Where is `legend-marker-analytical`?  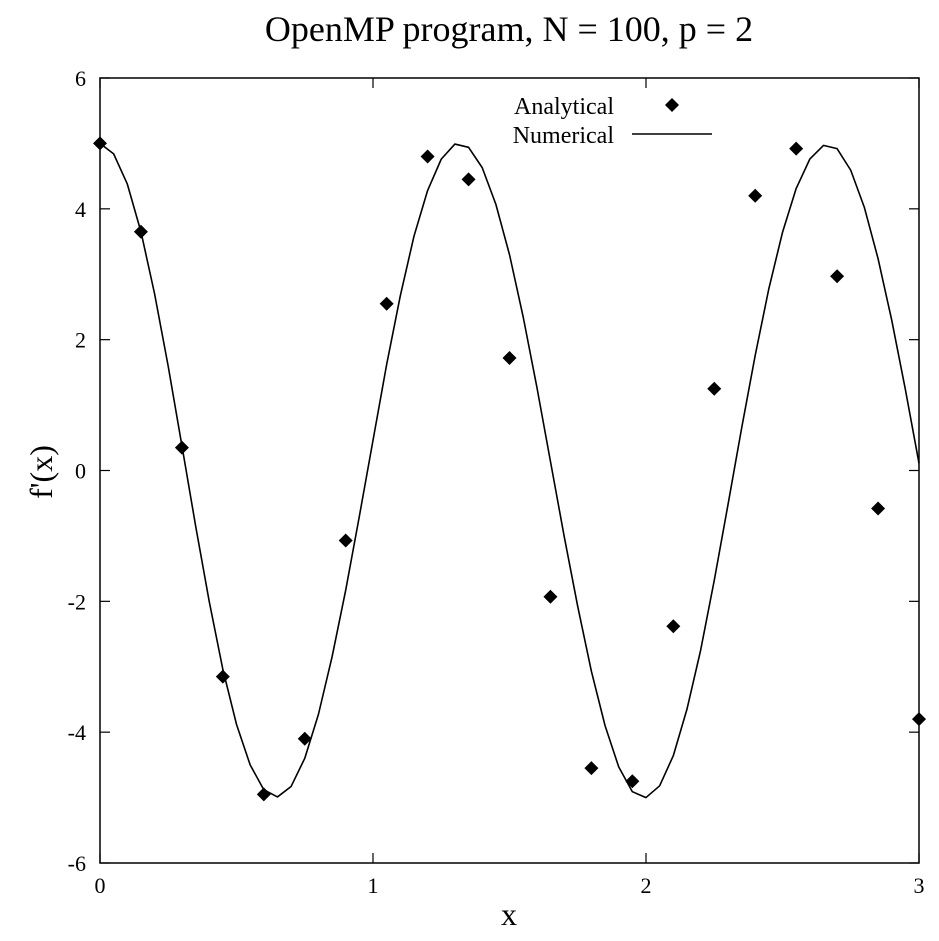
legend-marker-analytical is located at coordinates (672, 105).